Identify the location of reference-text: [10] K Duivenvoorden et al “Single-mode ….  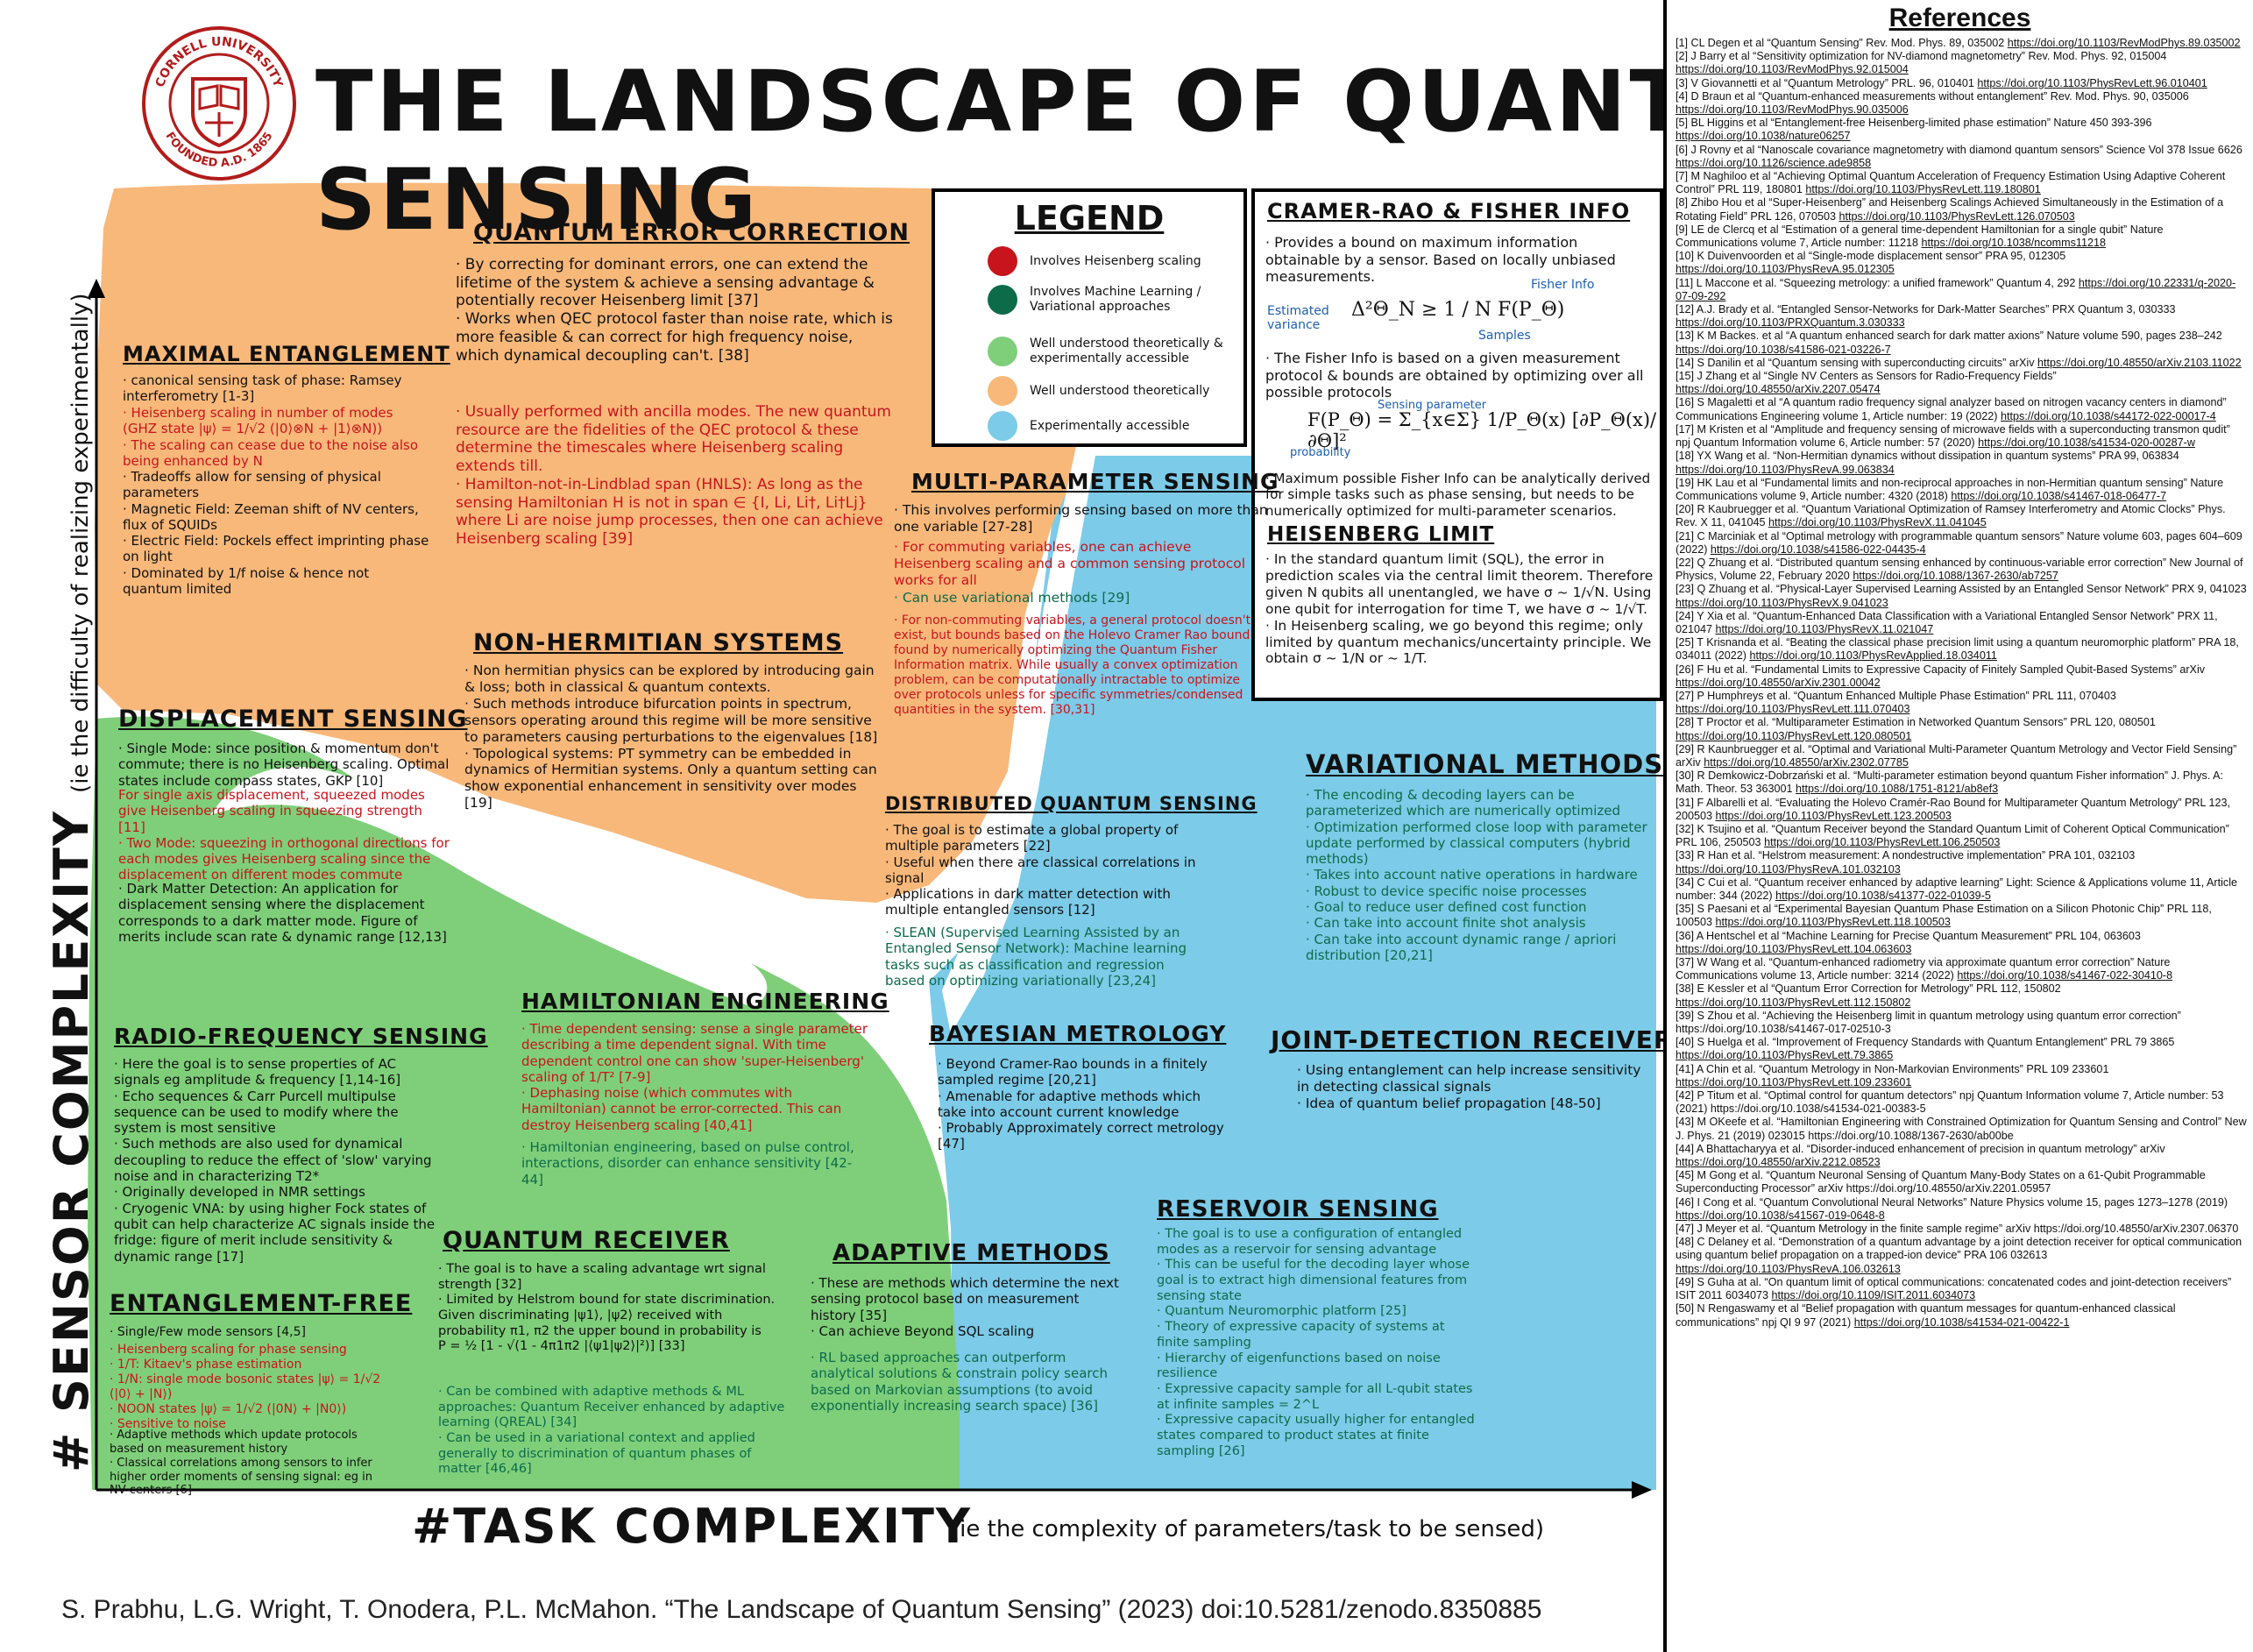
(1871, 256).